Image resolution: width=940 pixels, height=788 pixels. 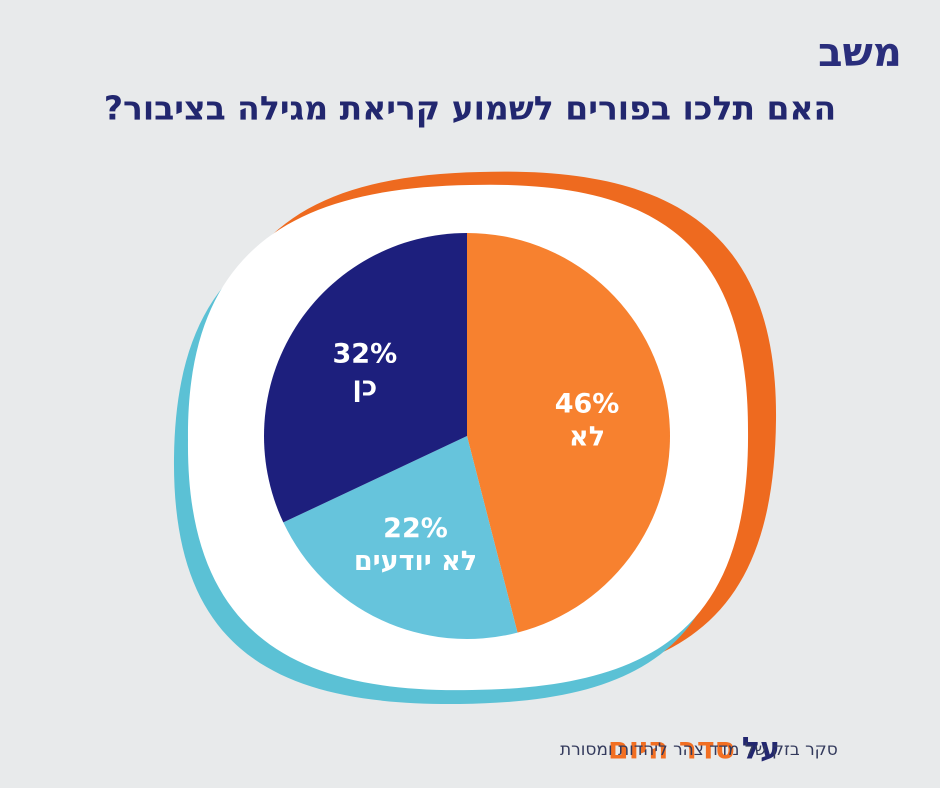 What do you see at coordinates (415, 561) in the screenshot?
I see `slice-category-label: לא יודעים` at bounding box center [415, 561].